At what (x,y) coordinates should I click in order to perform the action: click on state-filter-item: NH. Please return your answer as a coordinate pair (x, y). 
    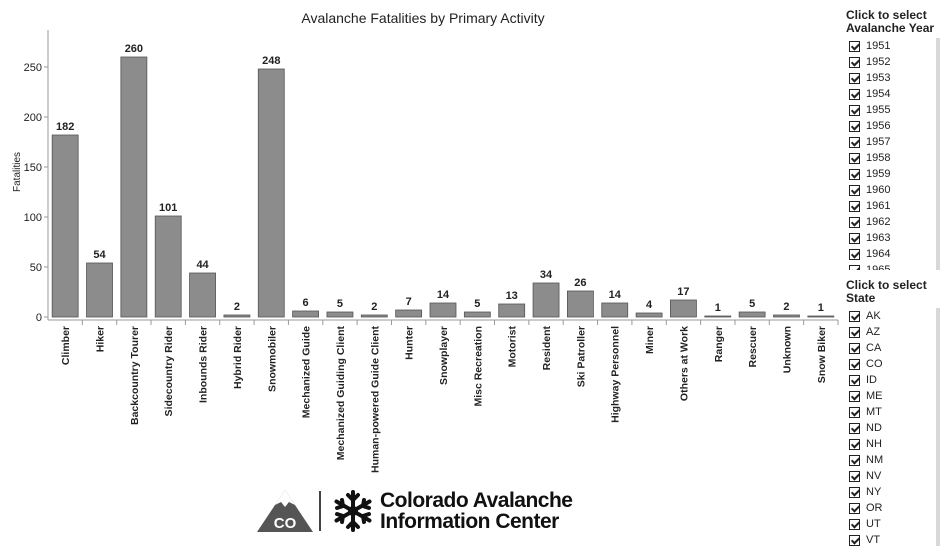
    Looking at the image, I should click on (893, 444).